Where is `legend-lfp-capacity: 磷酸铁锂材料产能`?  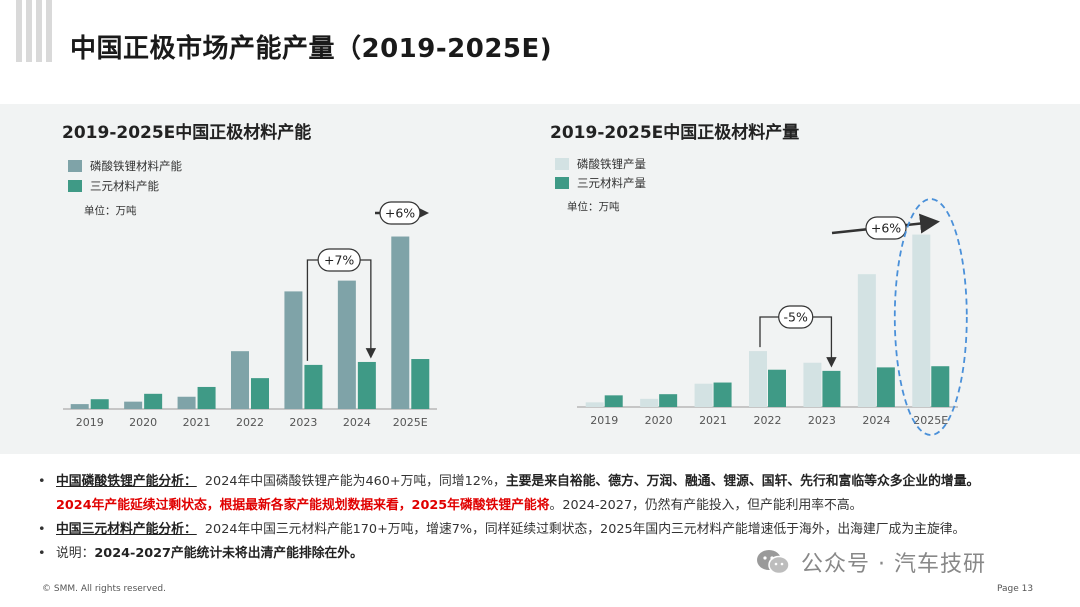
legend-lfp-capacity: 磷酸铁锂材料产能 is located at coordinates (125, 166).